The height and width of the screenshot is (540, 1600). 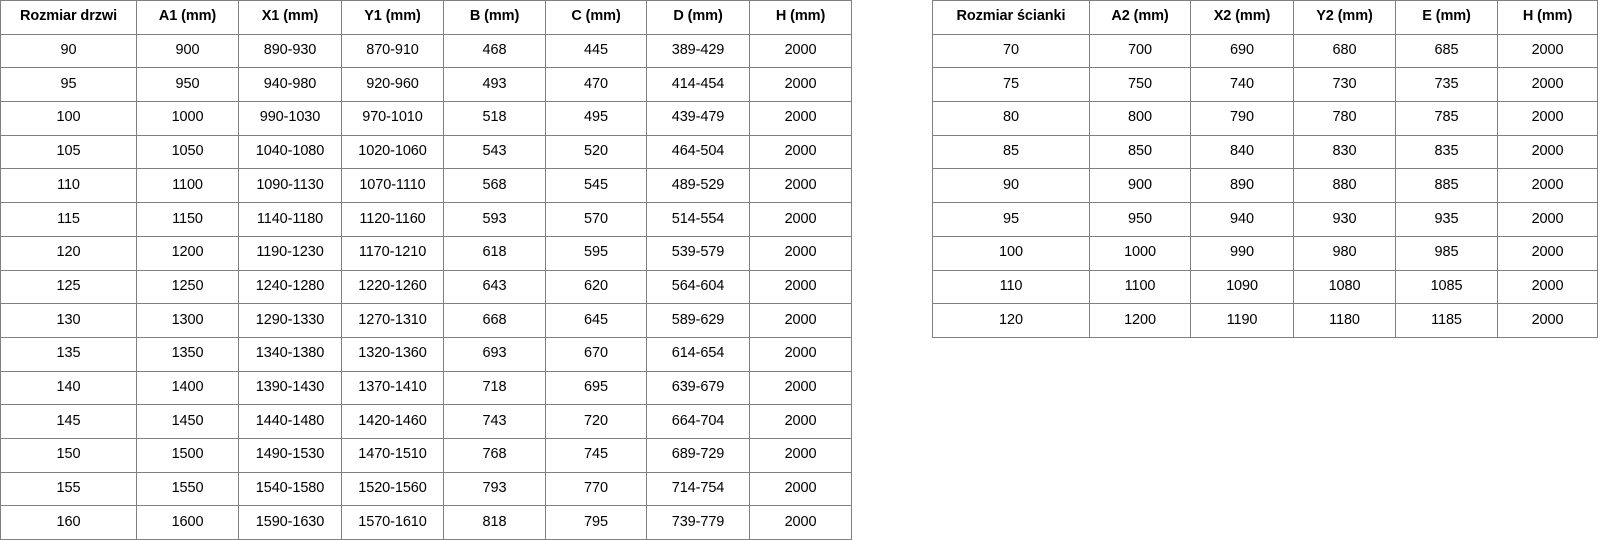 What do you see at coordinates (494, 118) in the screenshot?
I see `table-cell: 518` at bounding box center [494, 118].